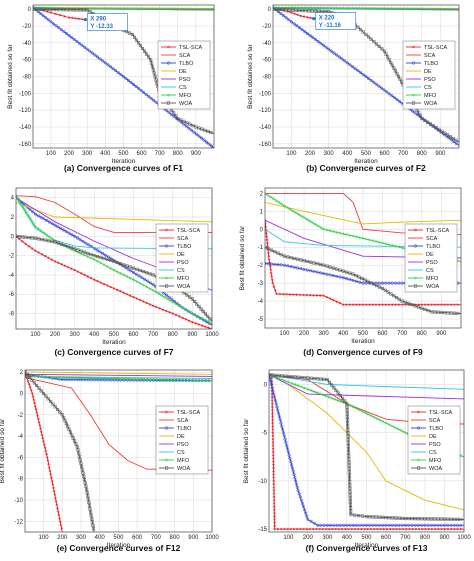 This screenshot has height=561, width=474. What do you see at coordinates (183, 421) in the screenshot?
I see `legend-entry-sca: SCA` at bounding box center [183, 421].